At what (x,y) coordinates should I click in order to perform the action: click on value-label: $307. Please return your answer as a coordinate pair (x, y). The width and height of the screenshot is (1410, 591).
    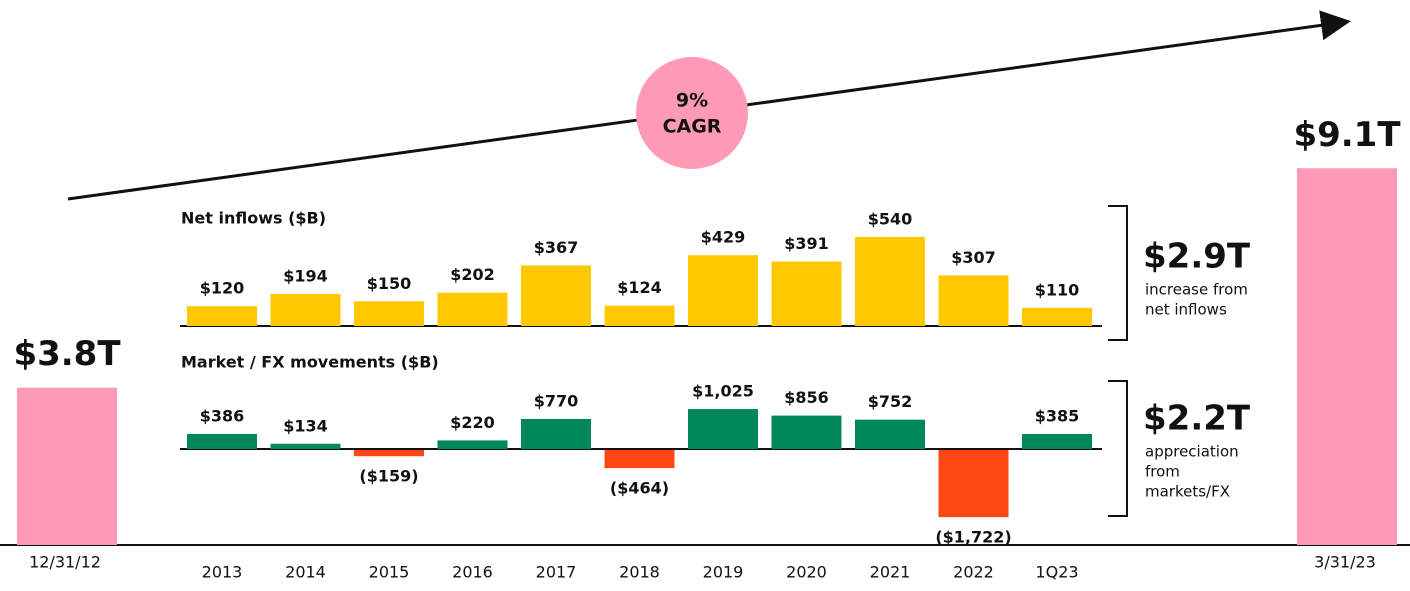
    Looking at the image, I should click on (973, 257).